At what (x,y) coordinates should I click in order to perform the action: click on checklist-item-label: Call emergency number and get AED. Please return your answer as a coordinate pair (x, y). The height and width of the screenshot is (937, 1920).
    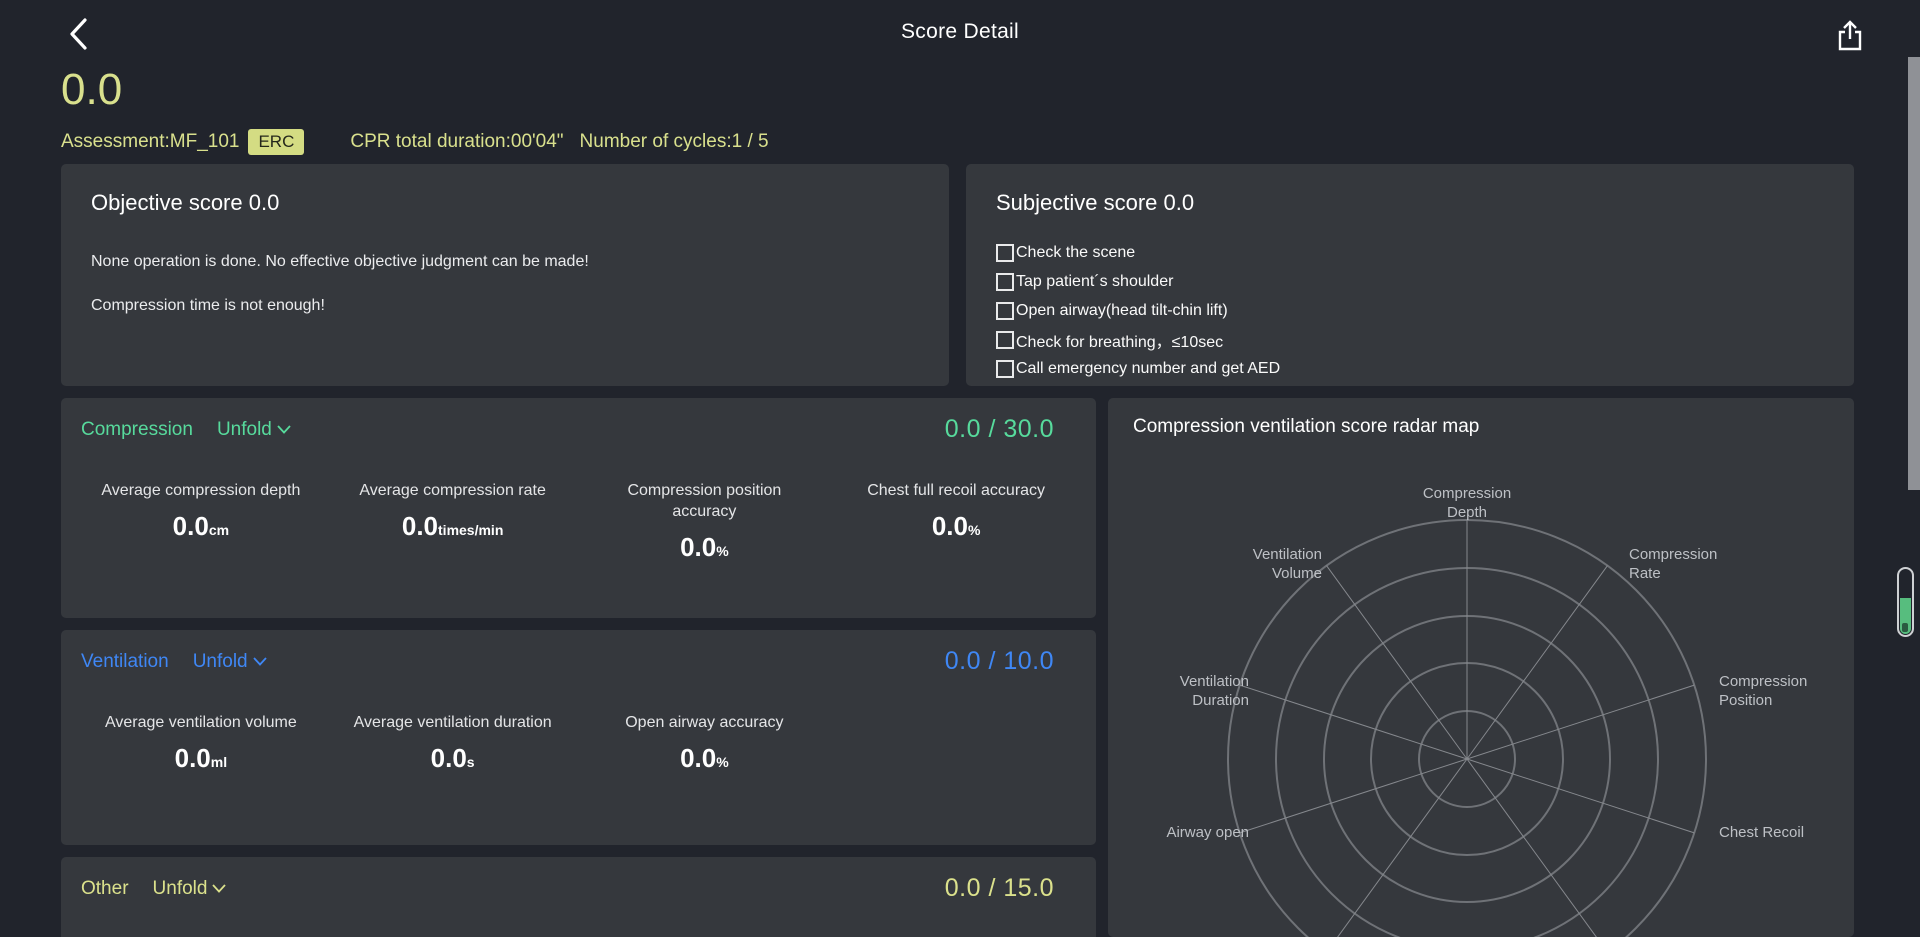
    Looking at the image, I should click on (1148, 368).